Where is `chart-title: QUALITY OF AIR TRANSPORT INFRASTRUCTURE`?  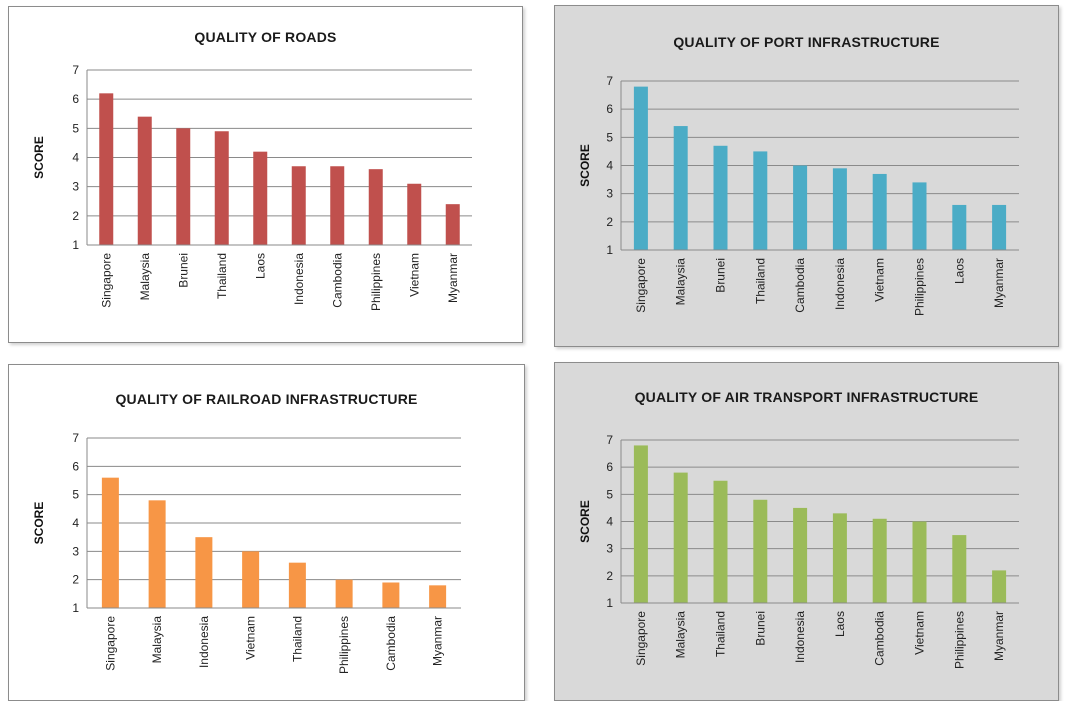
chart-title: QUALITY OF AIR TRANSPORT INFRASTRUCTURE is located at coordinates (806, 397).